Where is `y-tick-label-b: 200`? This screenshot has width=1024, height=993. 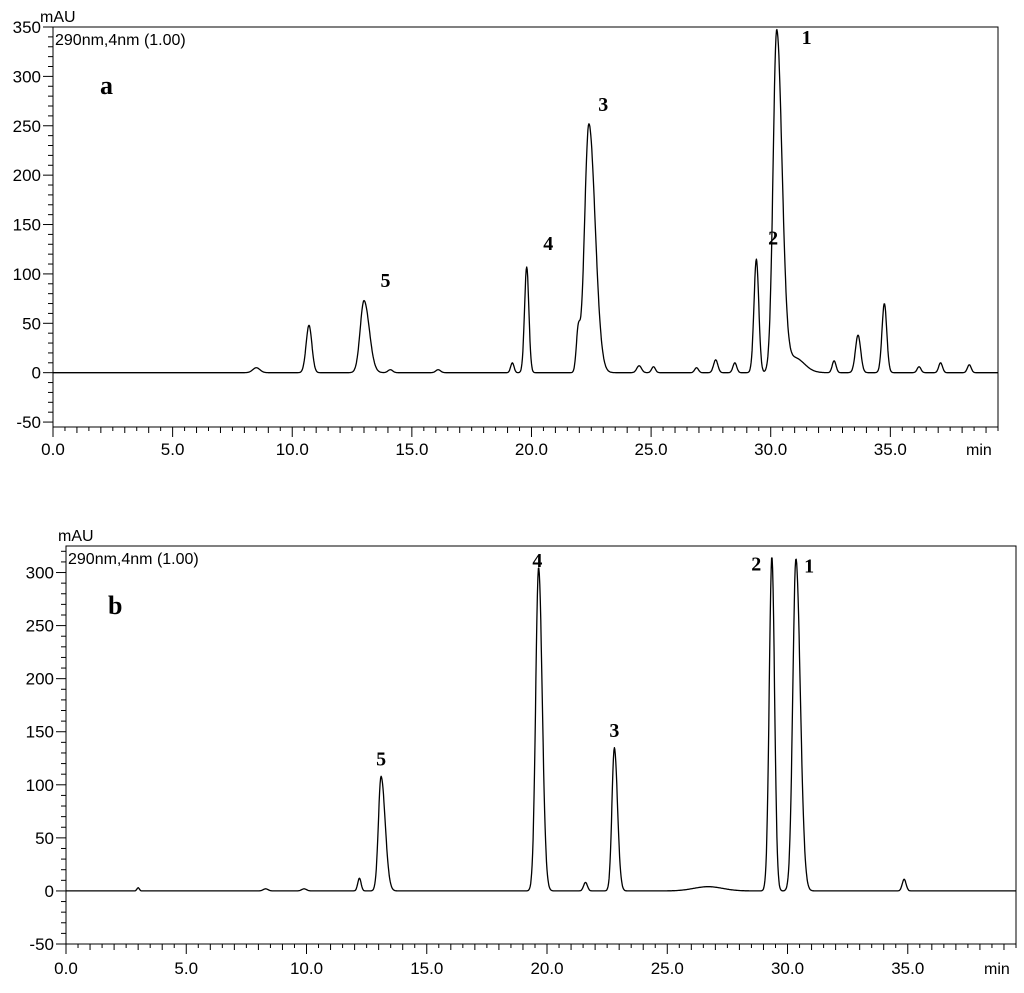
y-tick-label-b: 200 is located at coordinates (40, 679).